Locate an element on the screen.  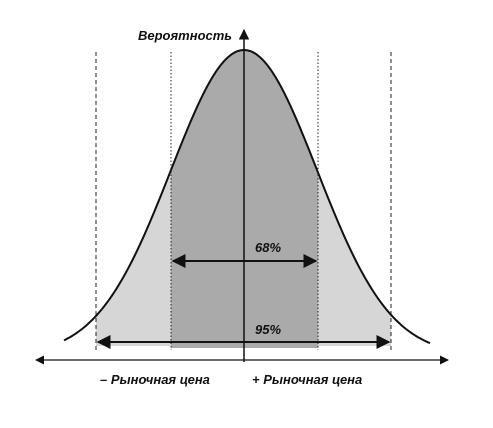
y-axis-label: Вероятность is located at coordinates (185, 35).